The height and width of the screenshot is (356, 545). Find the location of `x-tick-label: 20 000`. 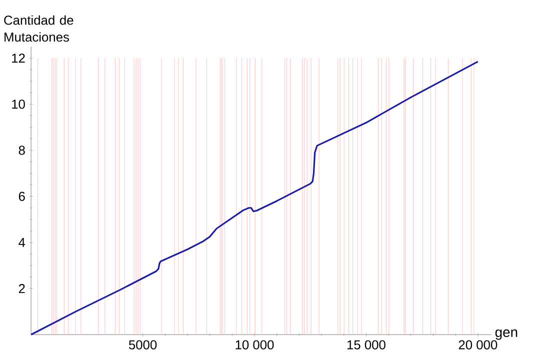

x-tick-label: 20 000 is located at coordinates (478, 345).